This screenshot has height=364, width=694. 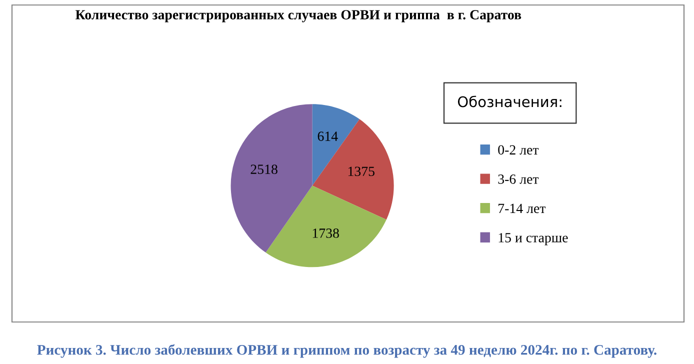 I want to click on text: Рисунок 3. Число заболевших ОРВИ и гриппом по возрасту за 49 неделю 2024г. по г. Саратову., so click(x=346, y=351).